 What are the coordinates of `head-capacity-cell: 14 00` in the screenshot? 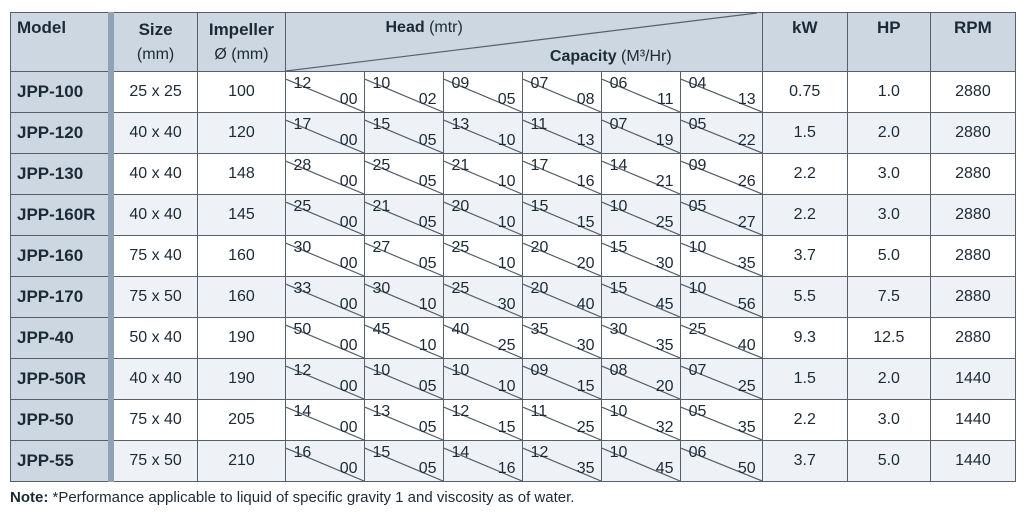 It's located at (324, 420).